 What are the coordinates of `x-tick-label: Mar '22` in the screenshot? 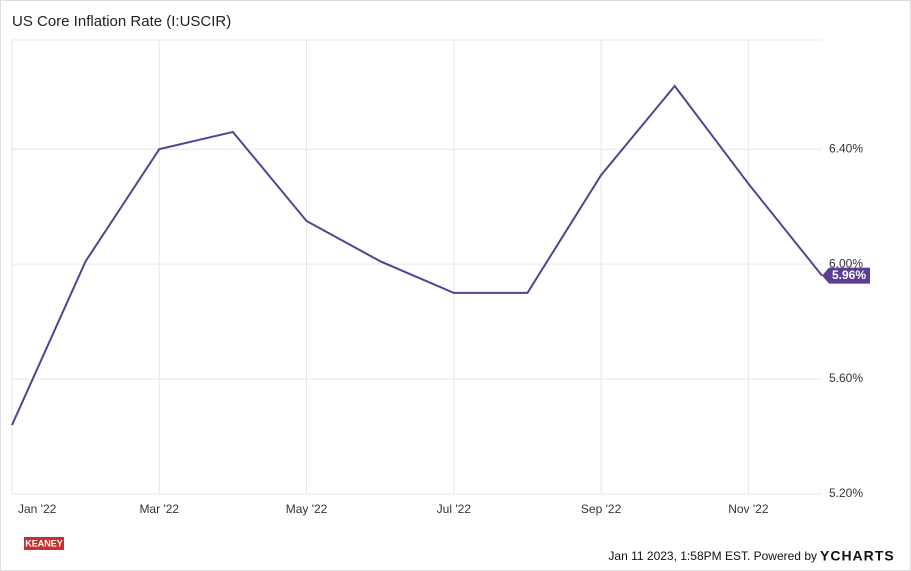 It's located at (159, 509).